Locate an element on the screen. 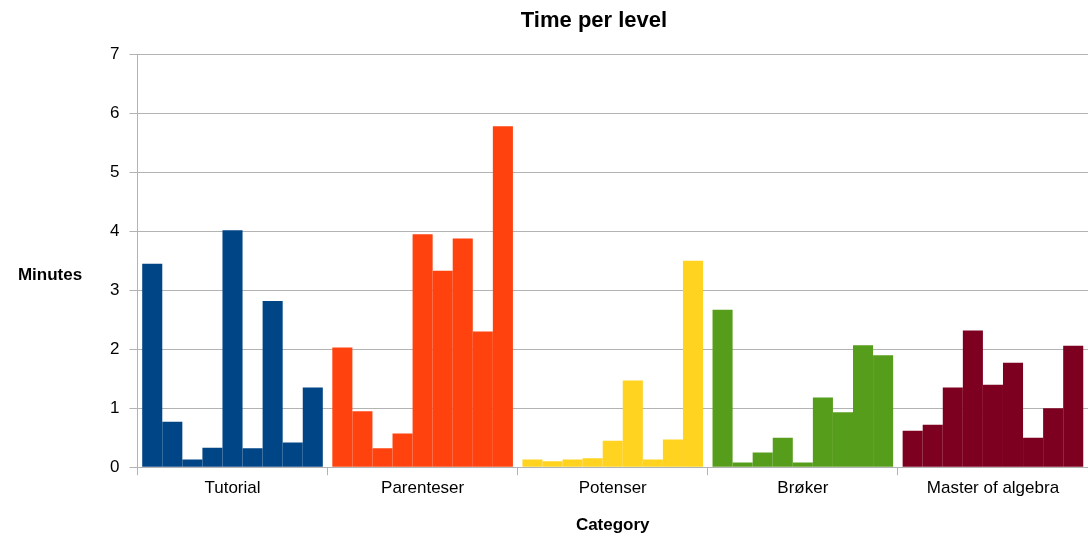 Image resolution: width=1088 pixels, height=545 pixels. x-tick-label: Master of algebra is located at coordinates (993, 488).